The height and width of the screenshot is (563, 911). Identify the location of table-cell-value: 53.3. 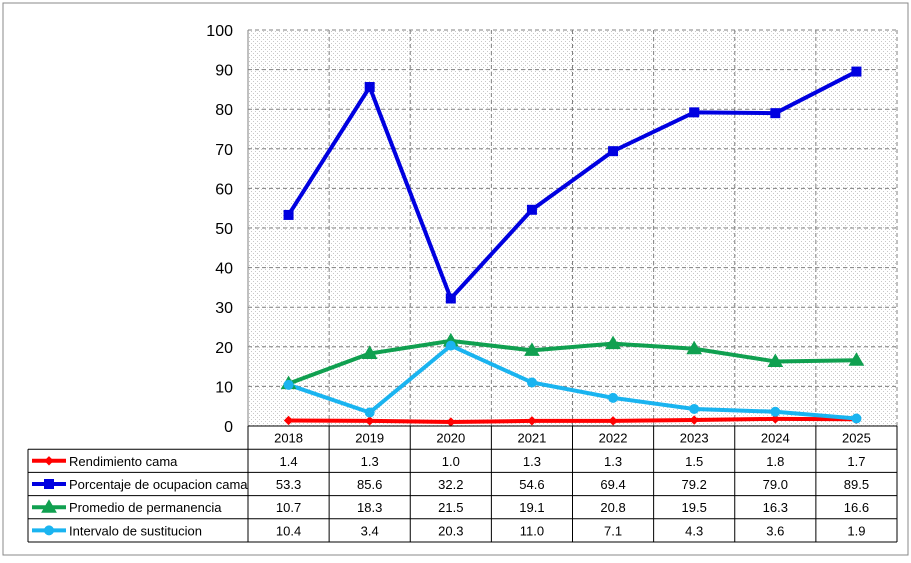
(288, 484).